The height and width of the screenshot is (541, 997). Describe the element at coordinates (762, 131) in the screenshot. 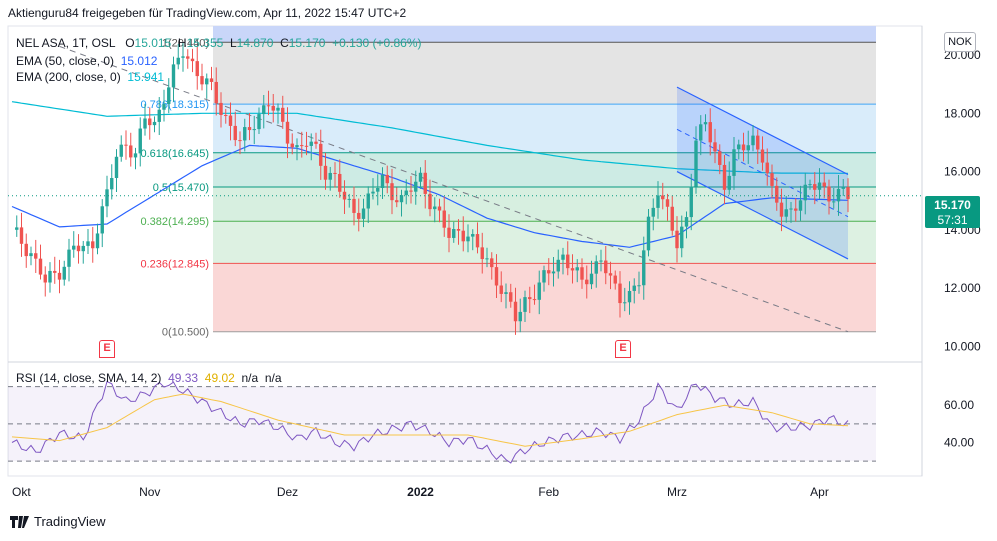

I see `channel-upper` at that location.